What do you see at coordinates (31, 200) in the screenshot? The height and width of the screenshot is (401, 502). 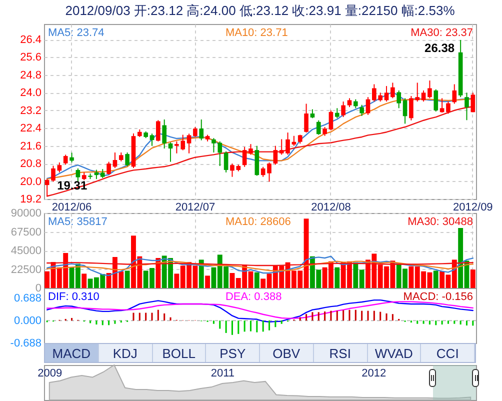 I see `y-tick-label: 19.2` at bounding box center [31, 200].